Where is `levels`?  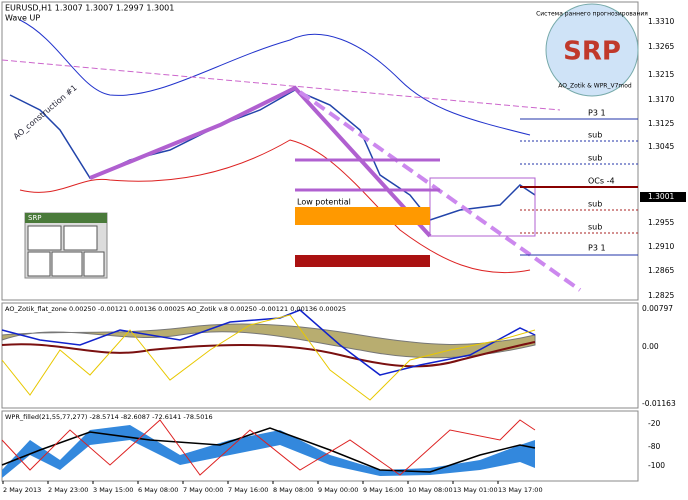 levels is located at coordinates (579, 187).